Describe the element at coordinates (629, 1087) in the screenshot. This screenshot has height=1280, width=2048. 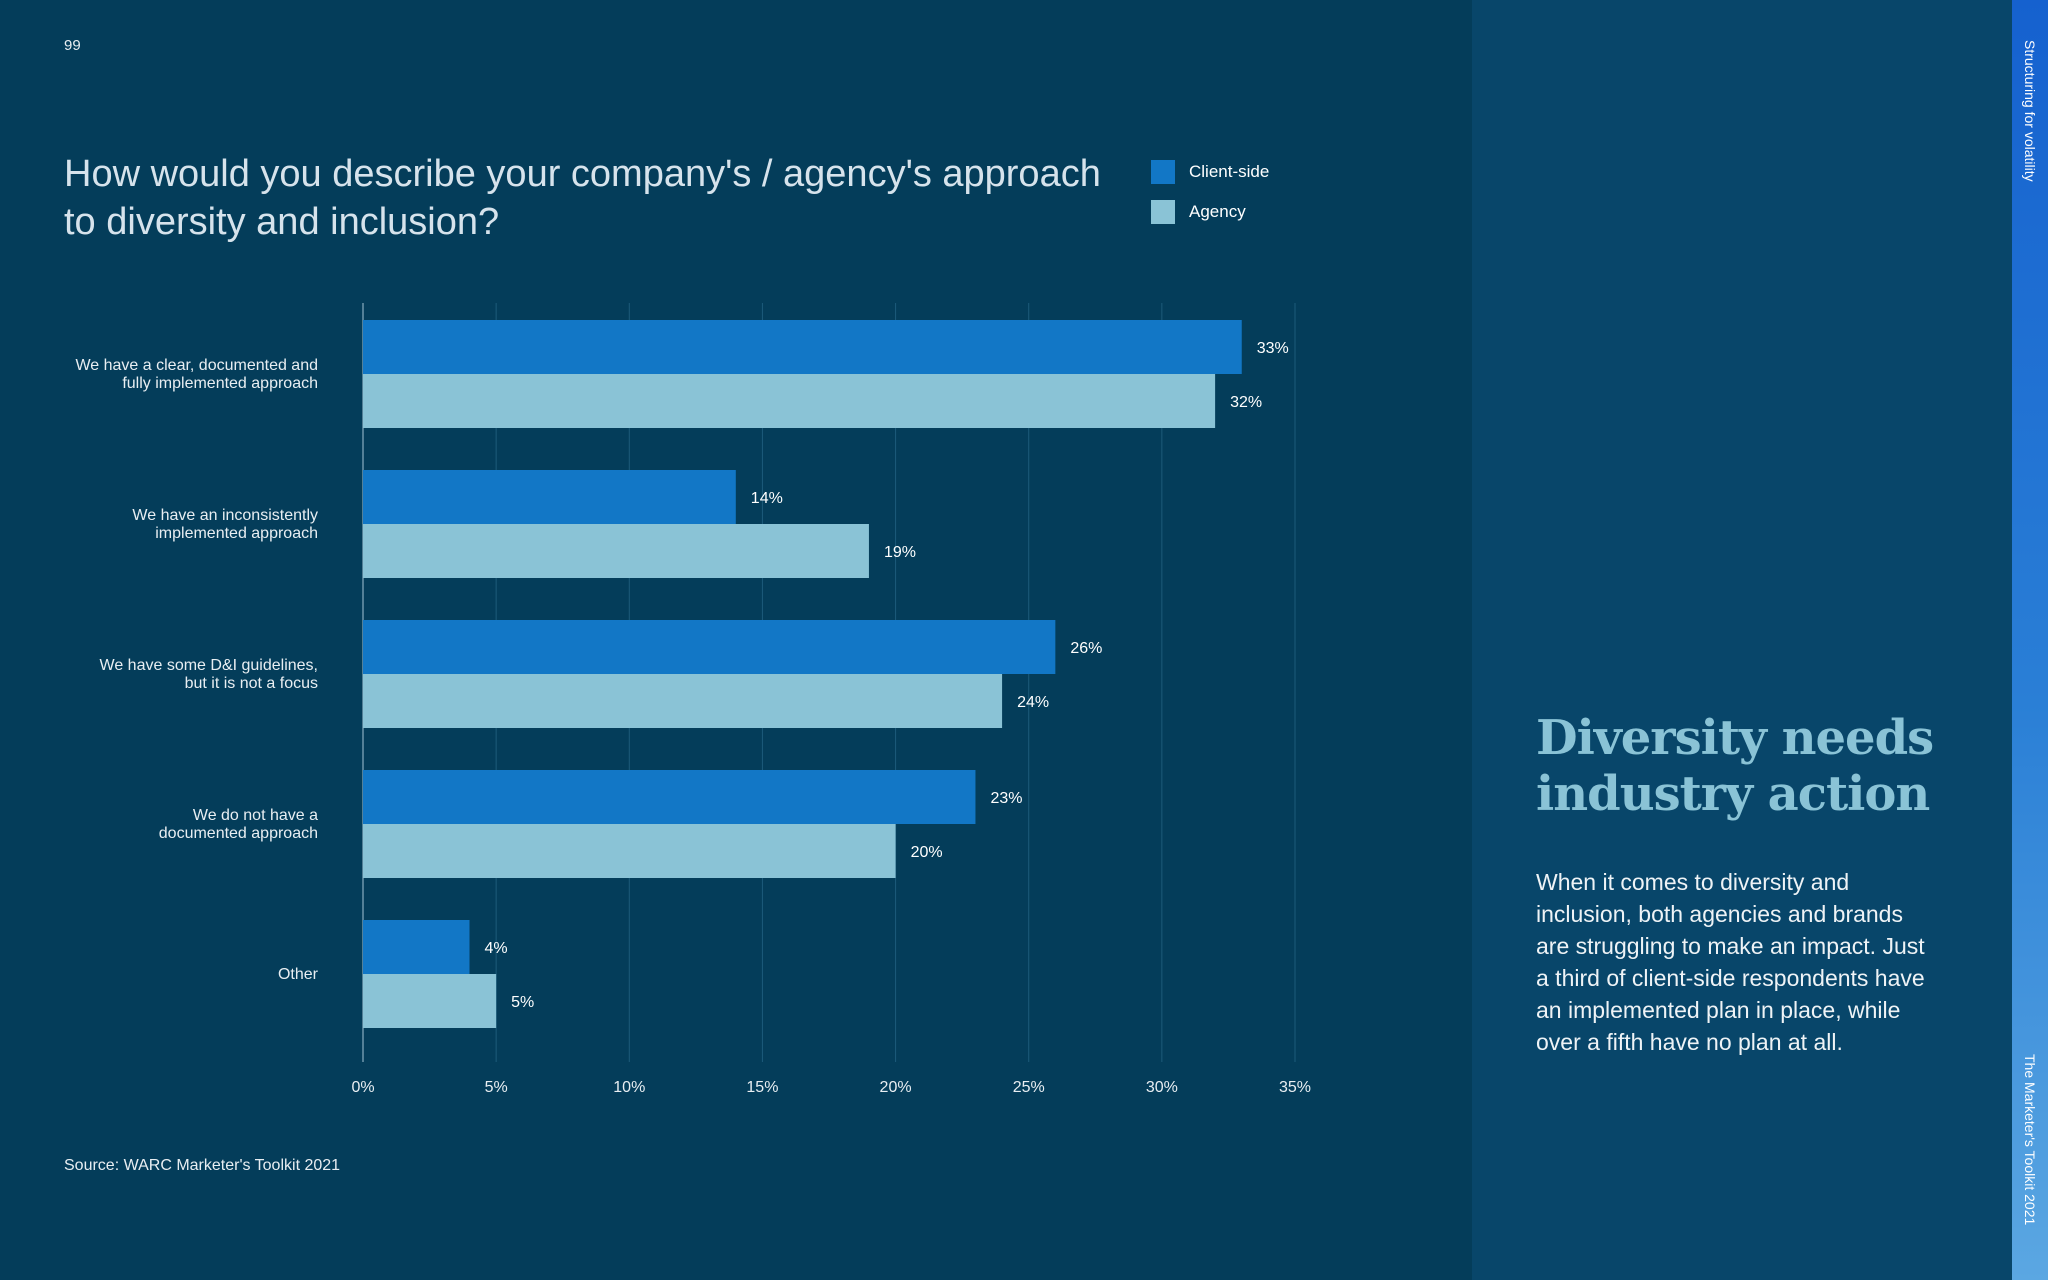
I see `x-tick-label: 10%` at that location.